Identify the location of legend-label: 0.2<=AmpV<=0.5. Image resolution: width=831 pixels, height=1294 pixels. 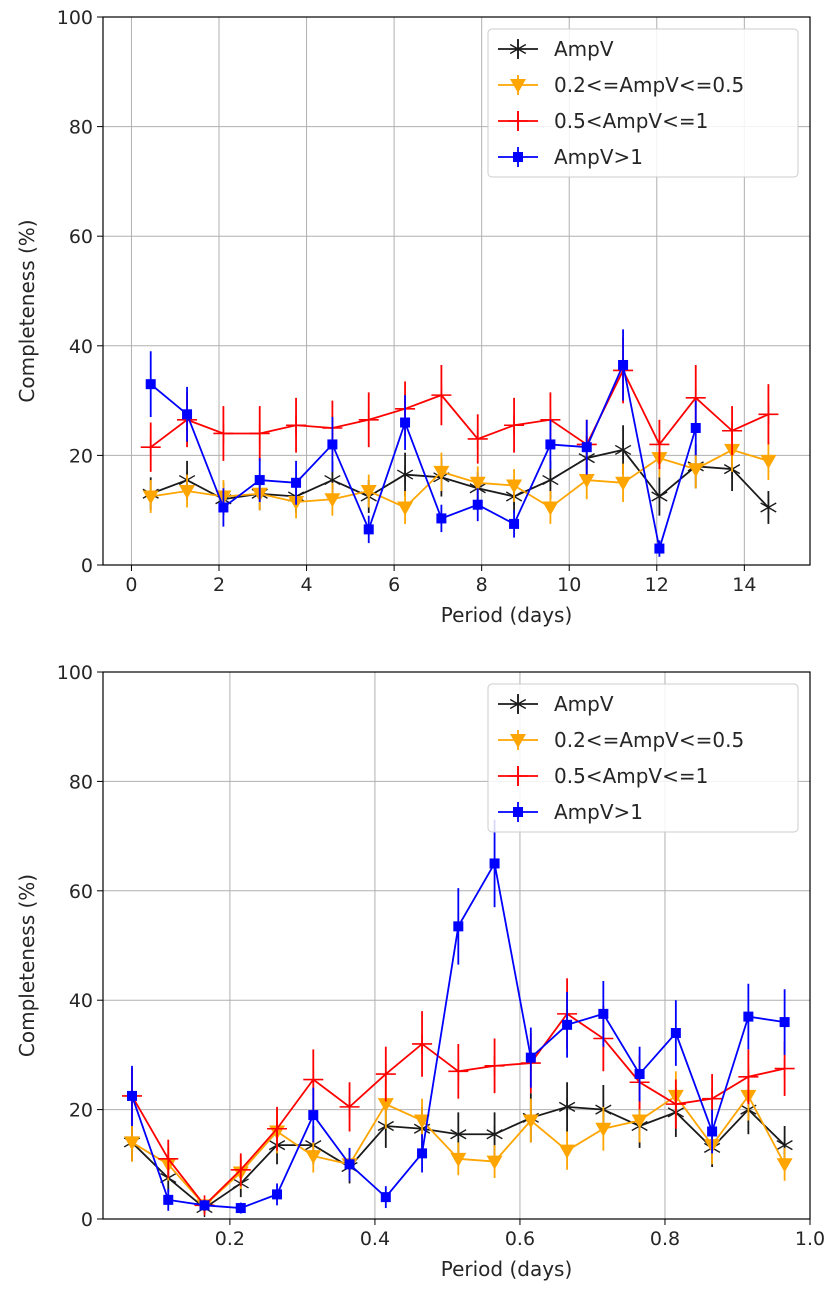
(649, 740).